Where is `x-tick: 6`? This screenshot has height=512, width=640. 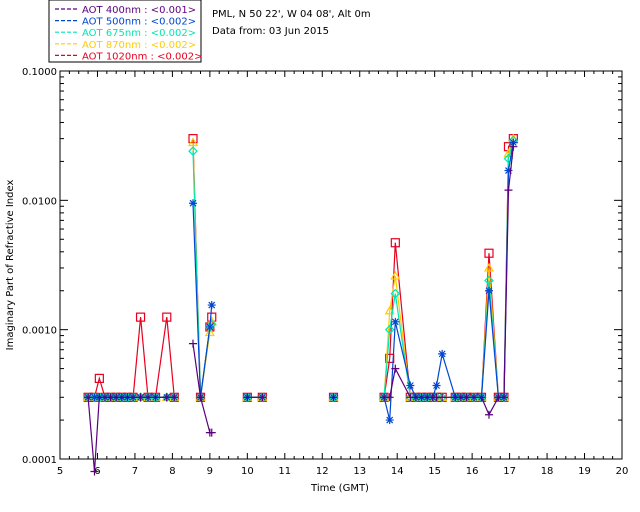 x-tick: 6 is located at coordinates (109, 274).